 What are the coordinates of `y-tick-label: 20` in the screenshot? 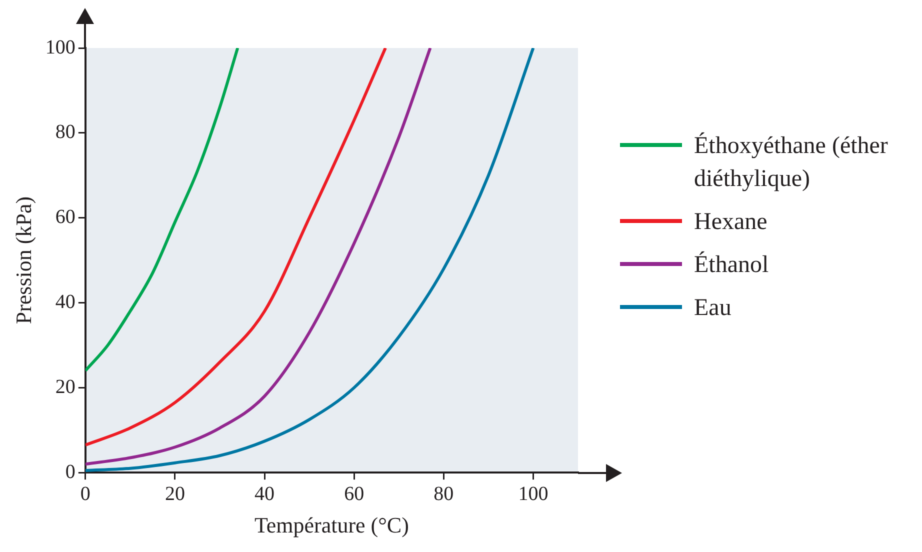 It's located at (65, 387).